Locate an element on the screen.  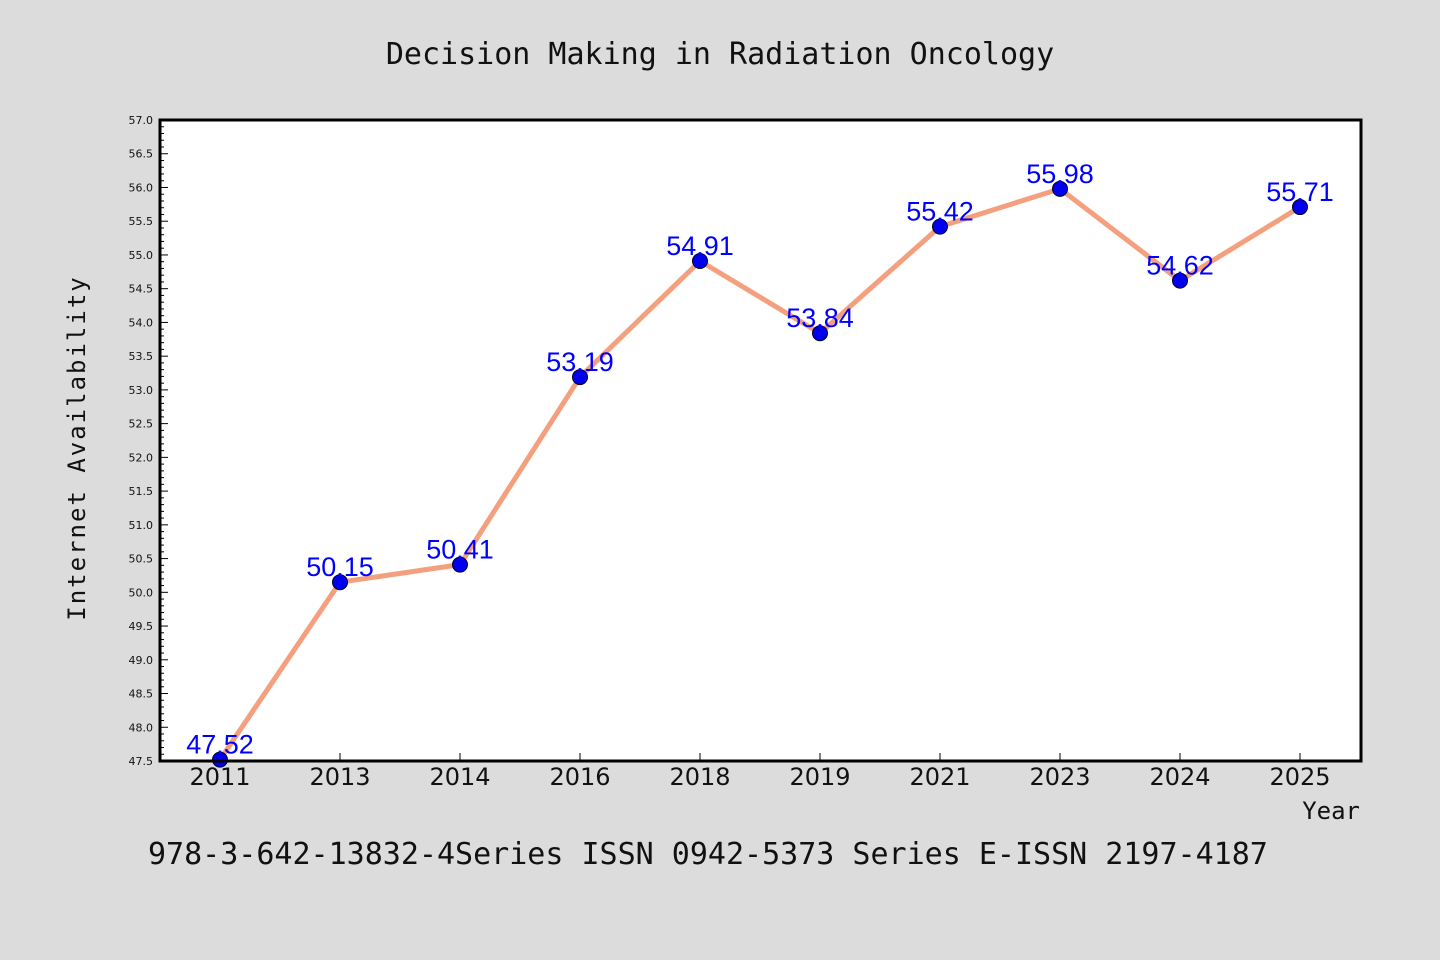
data-label: 47.52 is located at coordinates (220, 745).